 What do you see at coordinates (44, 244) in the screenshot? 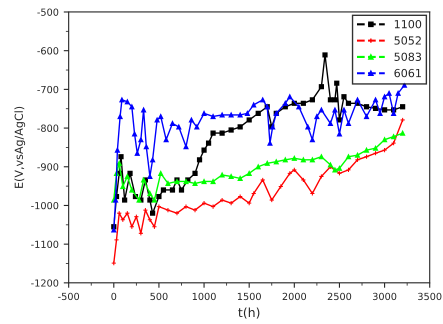
I see `y-tick-label: -1100` at bounding box center [44, 244].